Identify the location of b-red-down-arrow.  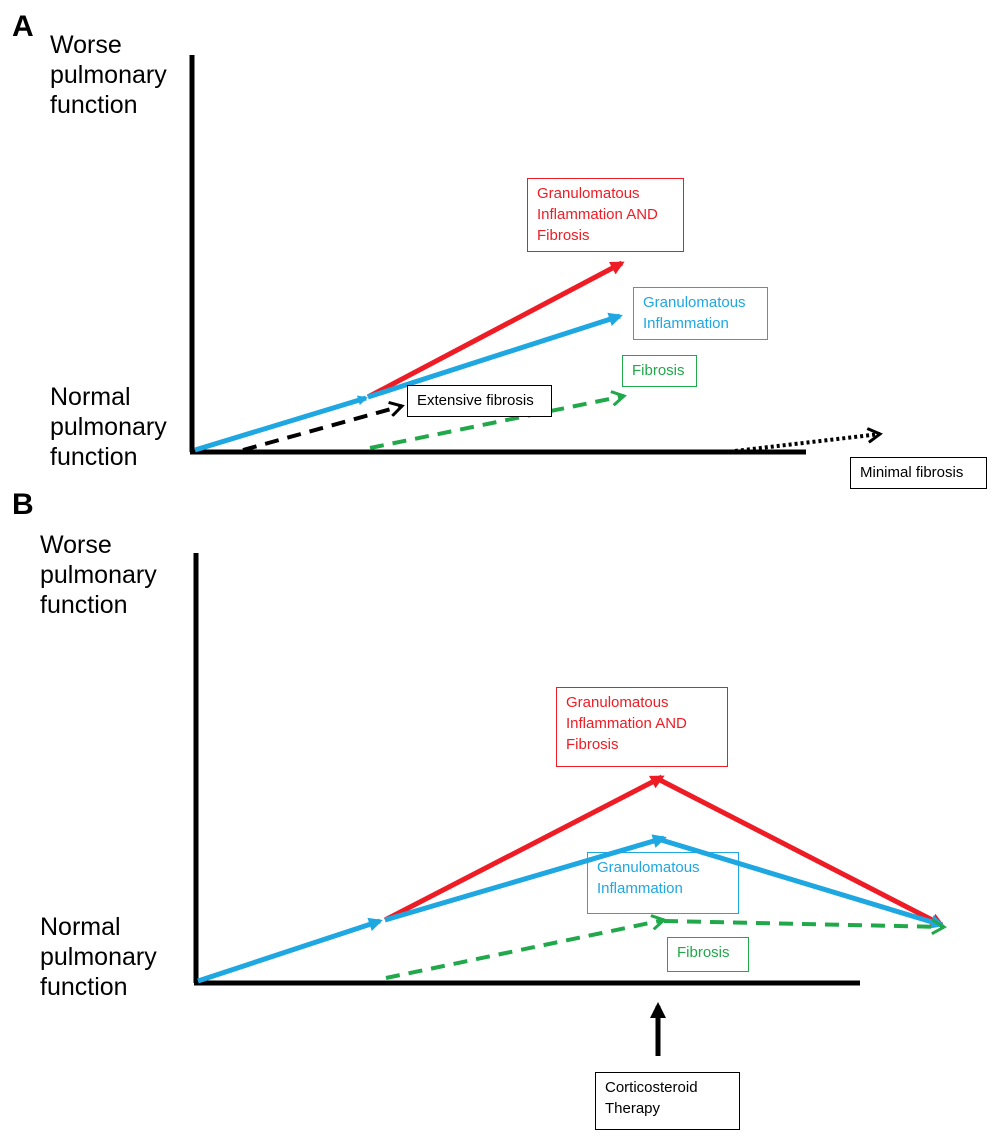
(800, 852).